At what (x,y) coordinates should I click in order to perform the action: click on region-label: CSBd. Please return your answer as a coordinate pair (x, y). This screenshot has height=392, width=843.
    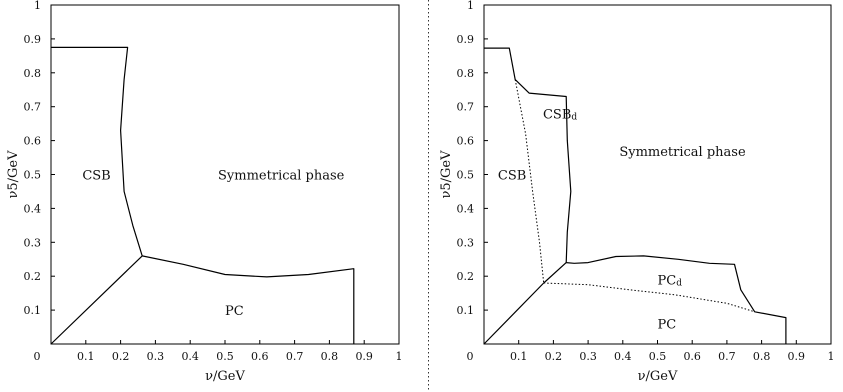
    Looking at the image, I should click on (560, 114).